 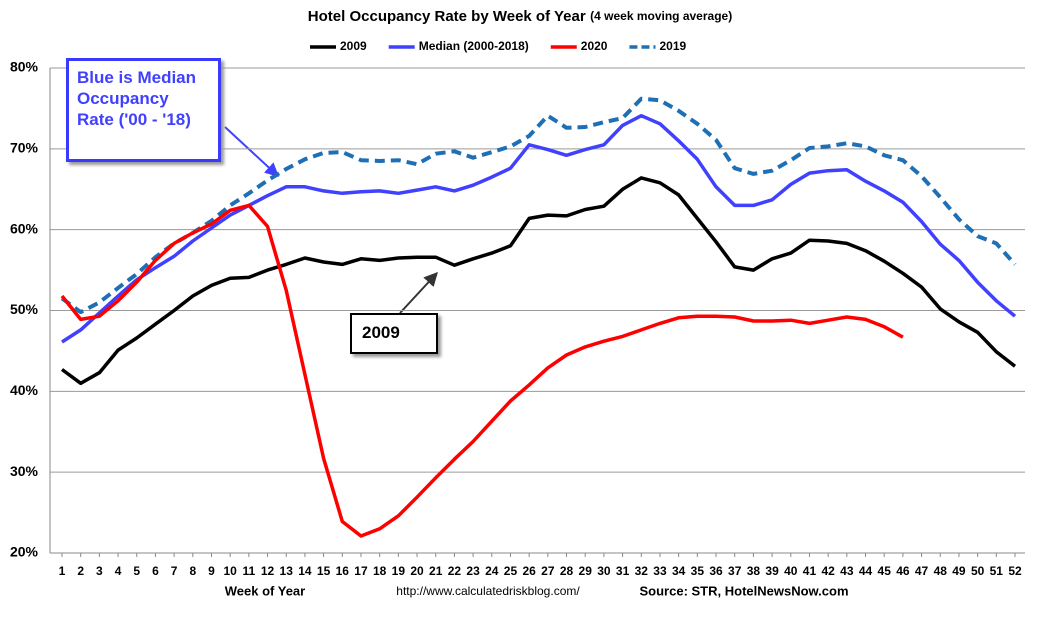 I want to click on y-tick-label: 50%, so click(x=24, y=309).